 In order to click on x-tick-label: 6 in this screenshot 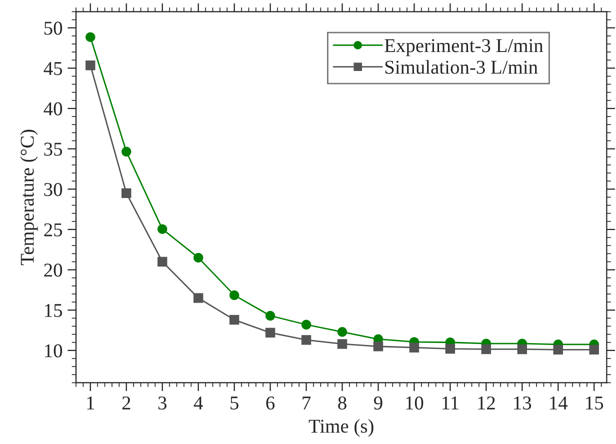, I will do `click(270, 403)`.